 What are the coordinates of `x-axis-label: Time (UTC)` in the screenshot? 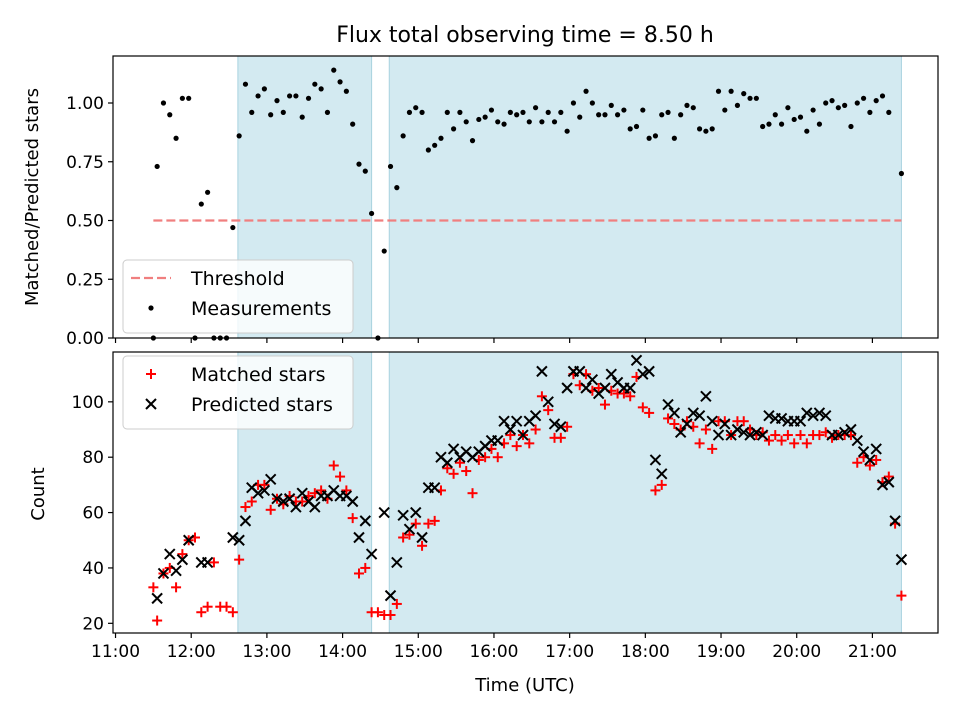 It's located at (524, 685).